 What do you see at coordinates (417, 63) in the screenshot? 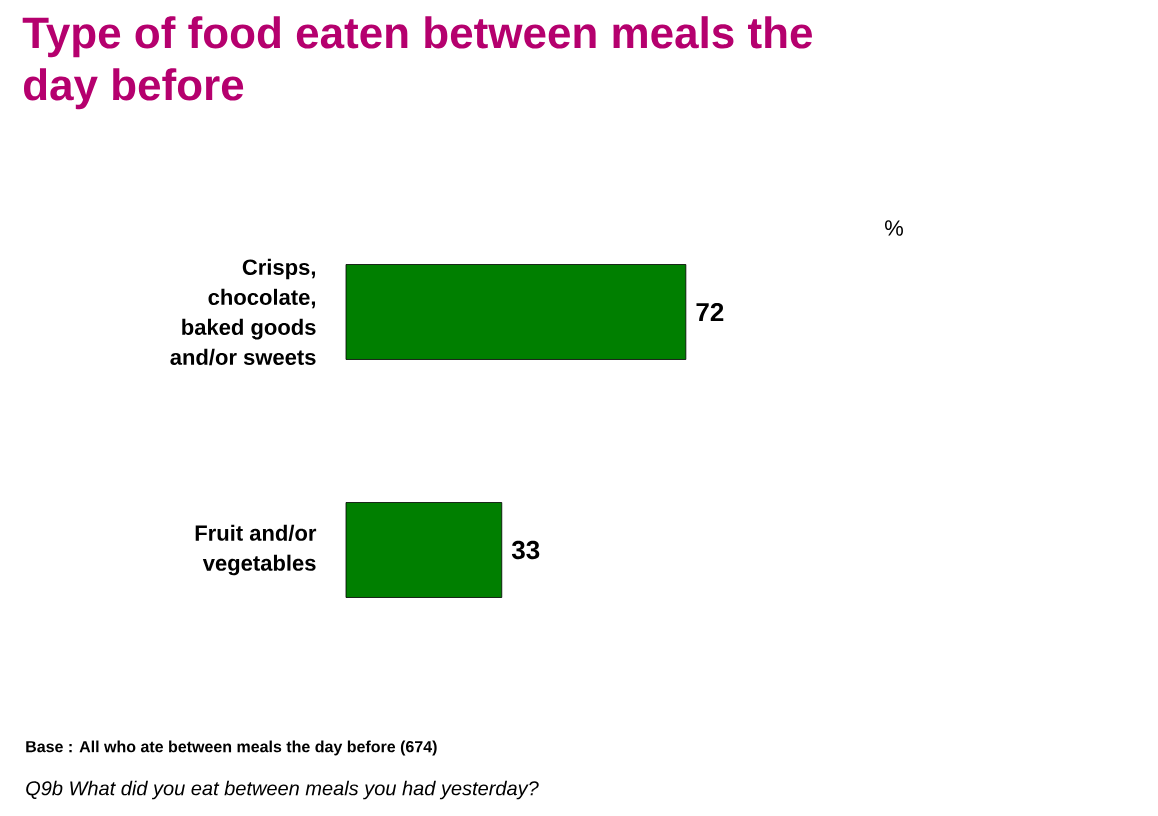
I see `chart-title: Type of food eaten between meals the day before` at bounding box center [417, 63].